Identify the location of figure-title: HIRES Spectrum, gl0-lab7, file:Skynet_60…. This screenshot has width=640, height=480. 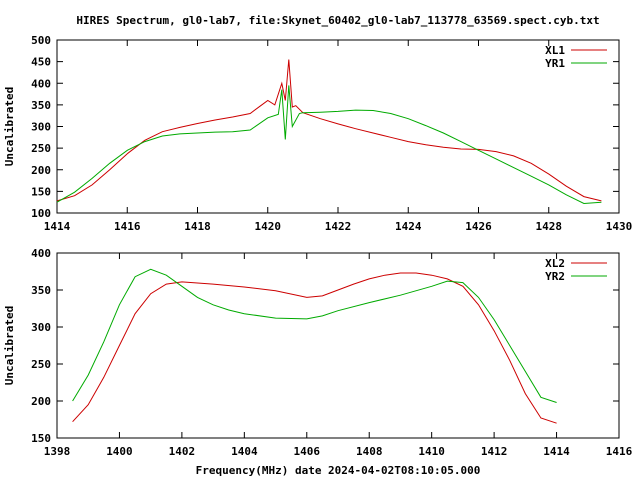
(337, 20).